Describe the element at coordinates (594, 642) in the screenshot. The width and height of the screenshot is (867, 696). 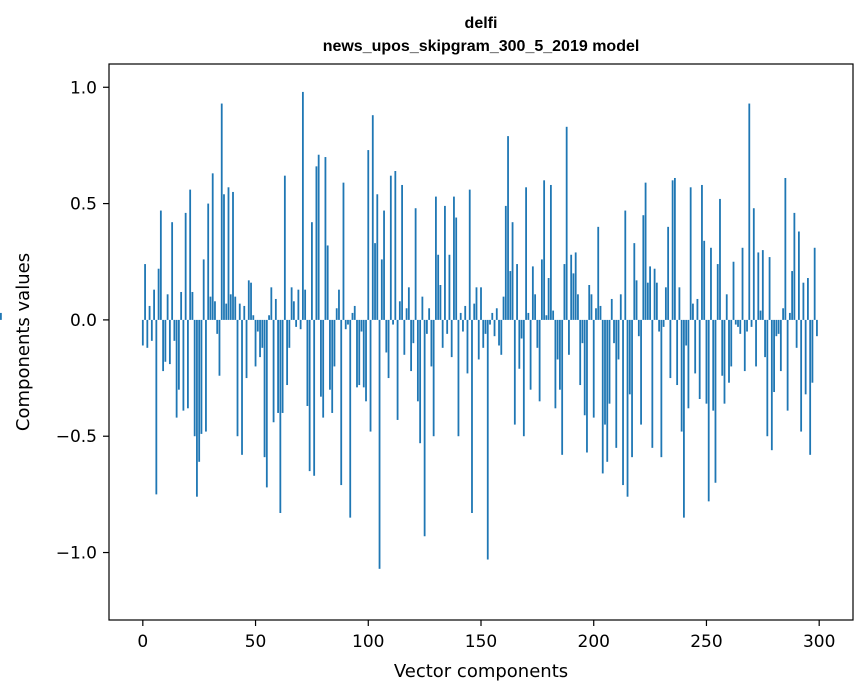
I see `x-tick-label: 200` at that location.